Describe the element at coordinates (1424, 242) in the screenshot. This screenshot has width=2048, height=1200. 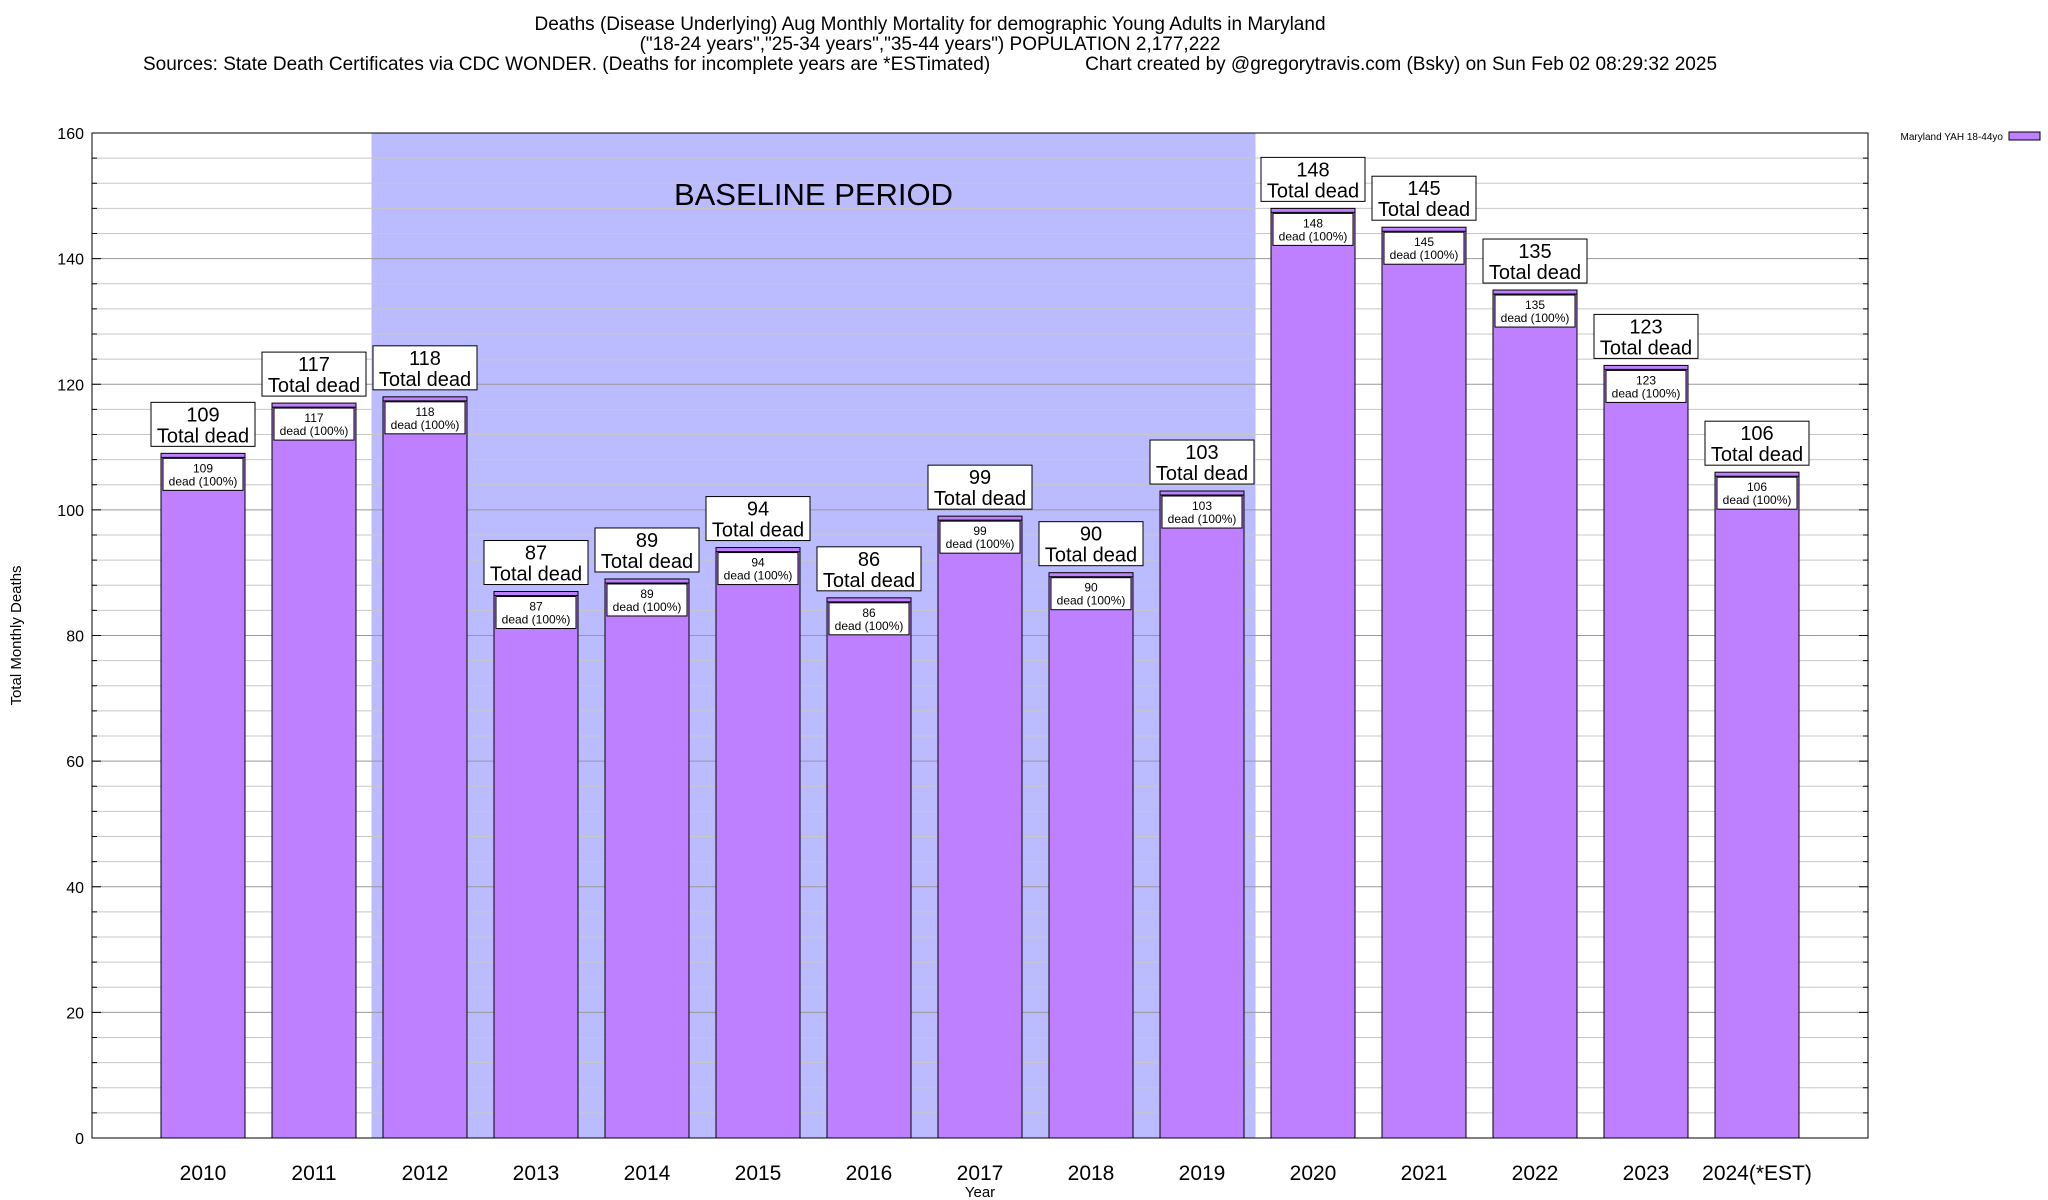
I see `inner-label-value: 145` at that location.